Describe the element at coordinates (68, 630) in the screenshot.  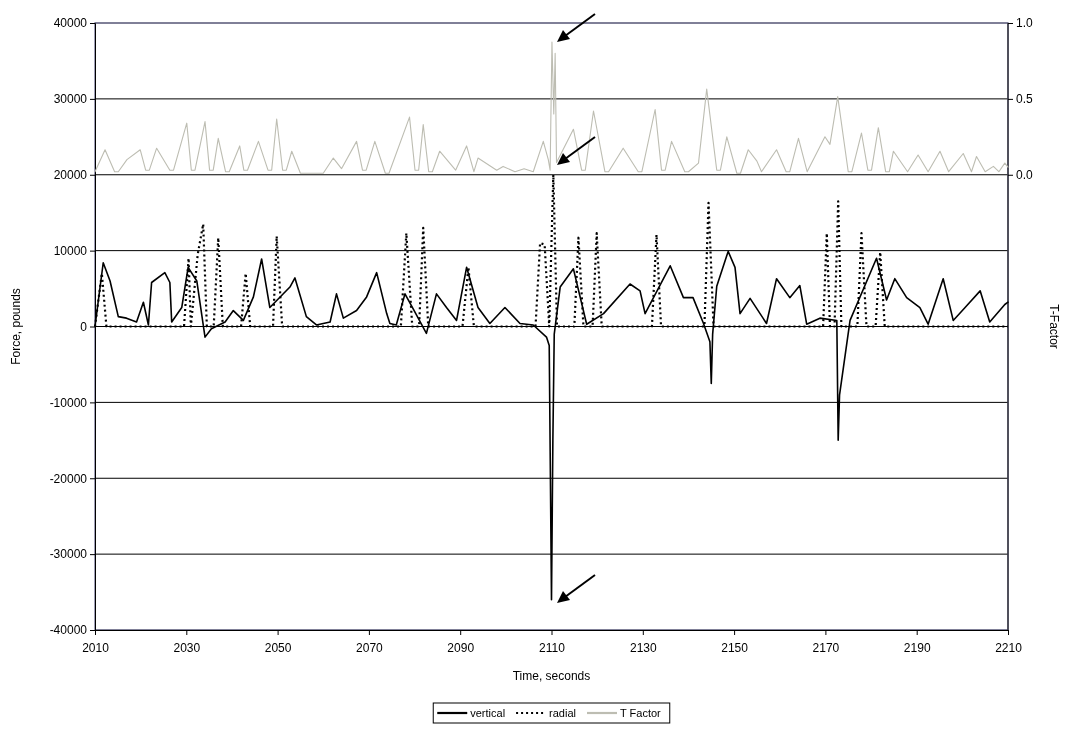
I see `y-tick-label: -40000` at that location.